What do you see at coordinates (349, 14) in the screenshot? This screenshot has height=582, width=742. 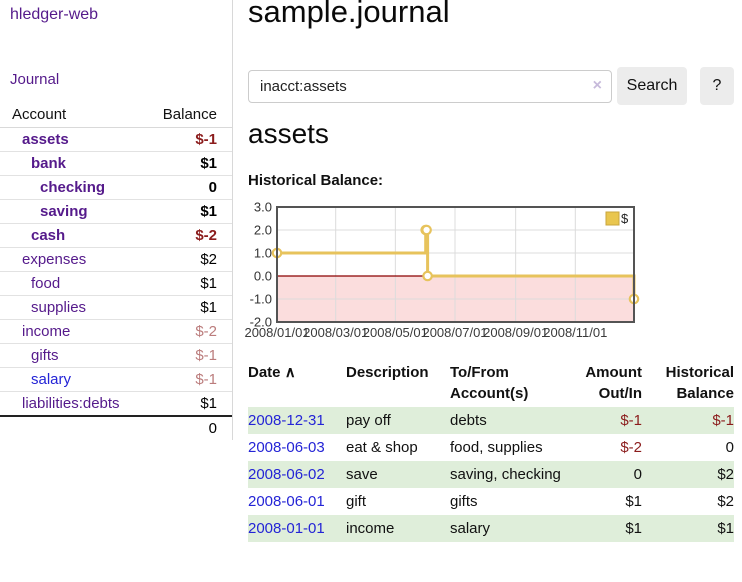 I see `page-title: sample.journal` at bounding box center [349, 14].